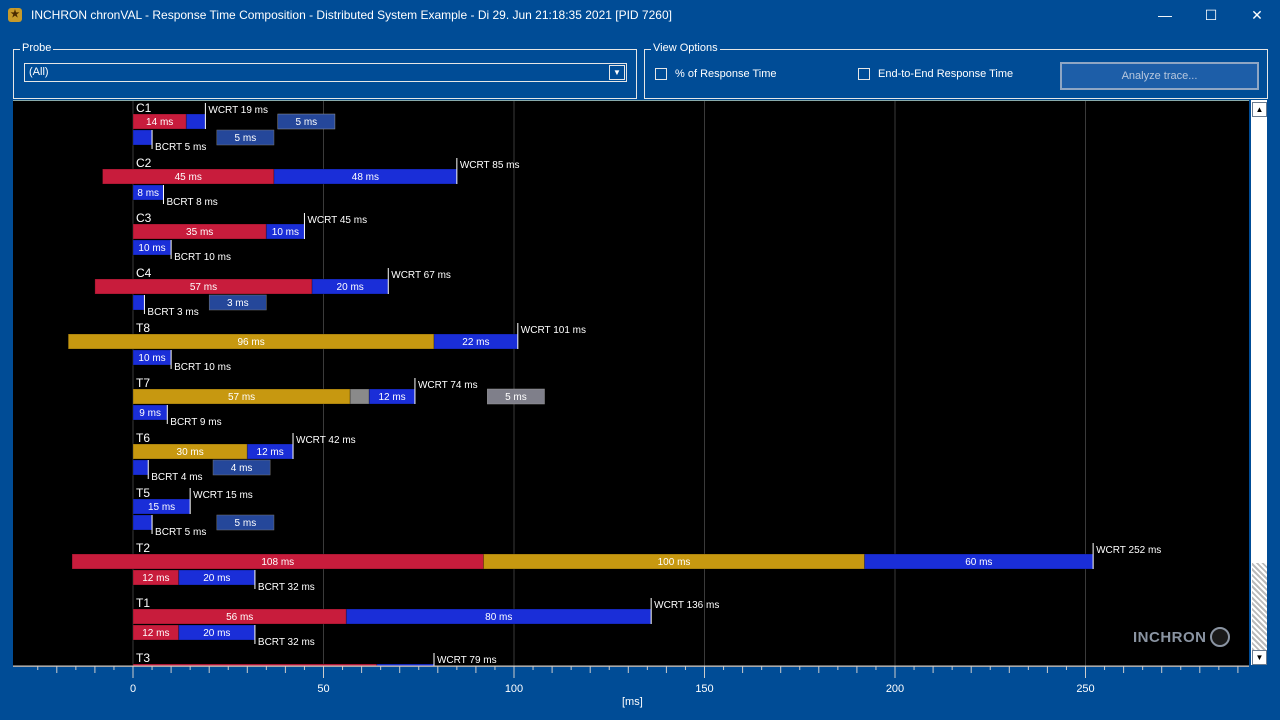  What do you see at coordinates (1259, 109) in the screenshot?
I see `scroll-up-button: ▲` at bounding box center [1259, 109].